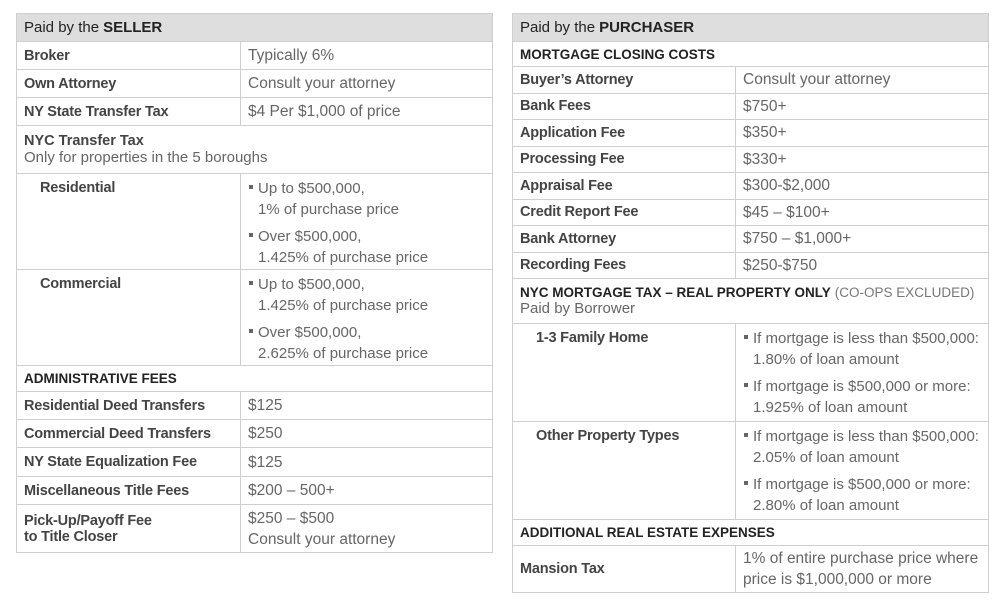 This screenshot has height=603, width=1000. I want to click on fee-row: Commercial Deed Transfers $250, so click(254, 433).